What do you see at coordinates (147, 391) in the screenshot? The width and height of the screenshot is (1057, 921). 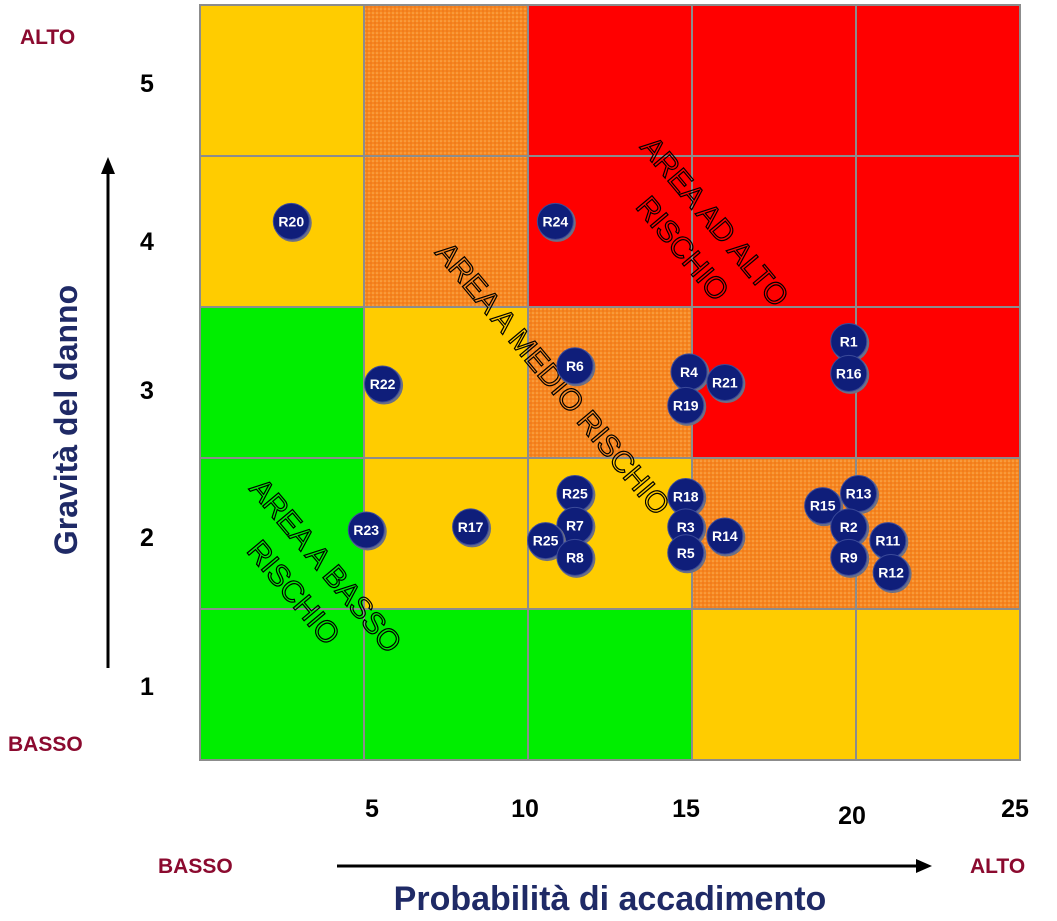 I see `y-tick-label: 3` at bounding box center [147, 391].